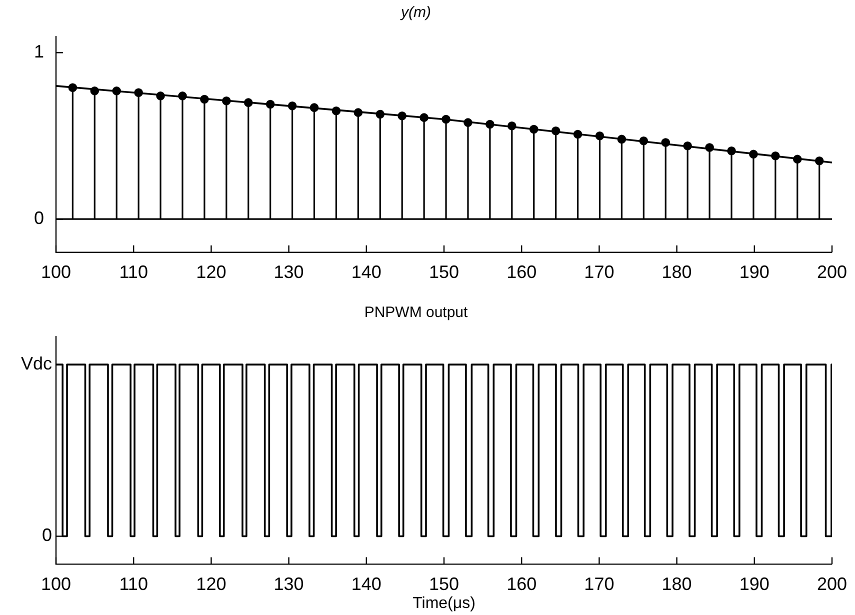 The height and width of the screenshot is (615, 855). Describe the element at coordinates (416, 313) in the screenshot. I see `chart-title: PNPWM output` at that location.